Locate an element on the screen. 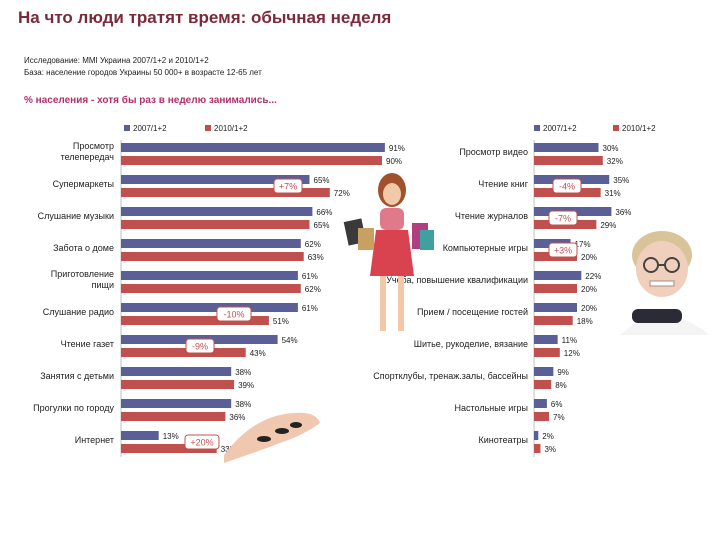 This screenshot has height=540, width=720. data-label: 62% is located at coordinates (313, 244).